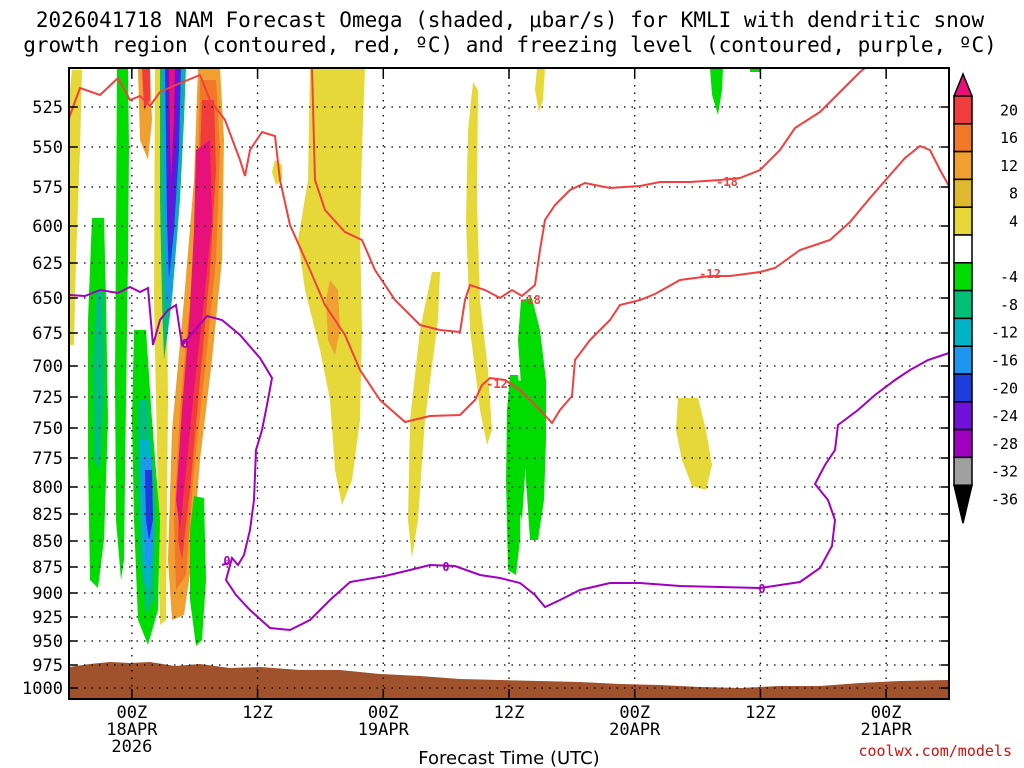 The height and width of the screenshot is (768, 1024). I want to click on contour-label-minus12-a: -12, so click(710, 274).